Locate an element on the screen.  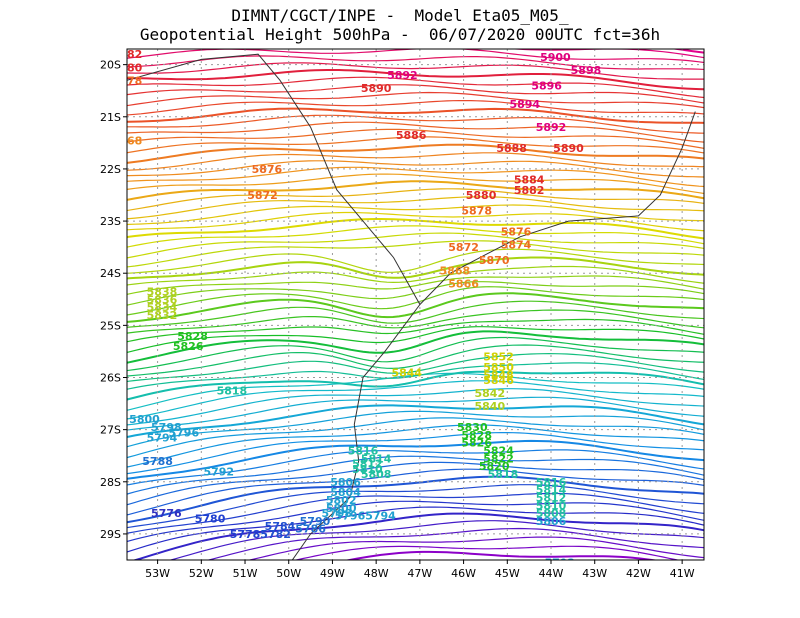
contour-label: 5872 is located at coordinates (463, 247).